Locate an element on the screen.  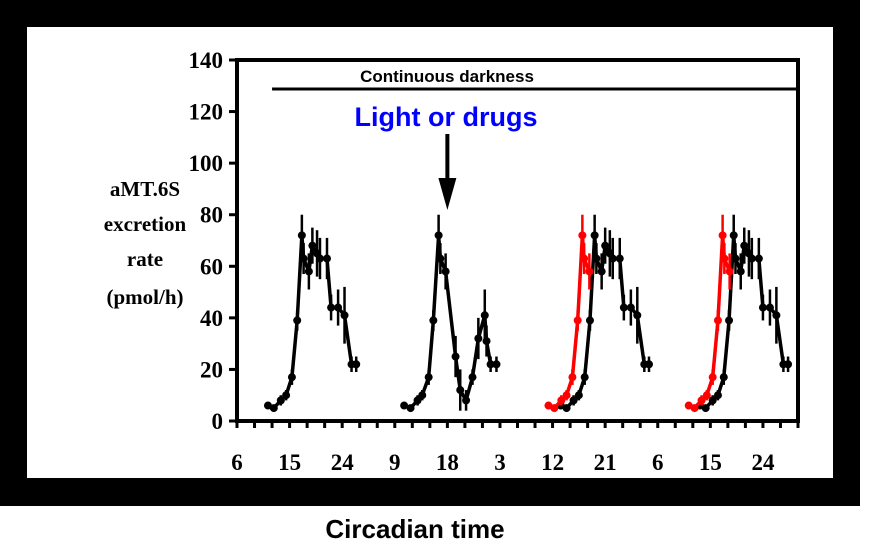
y-axis-label-line: aMT.6S is located at coordinates (145, 189).